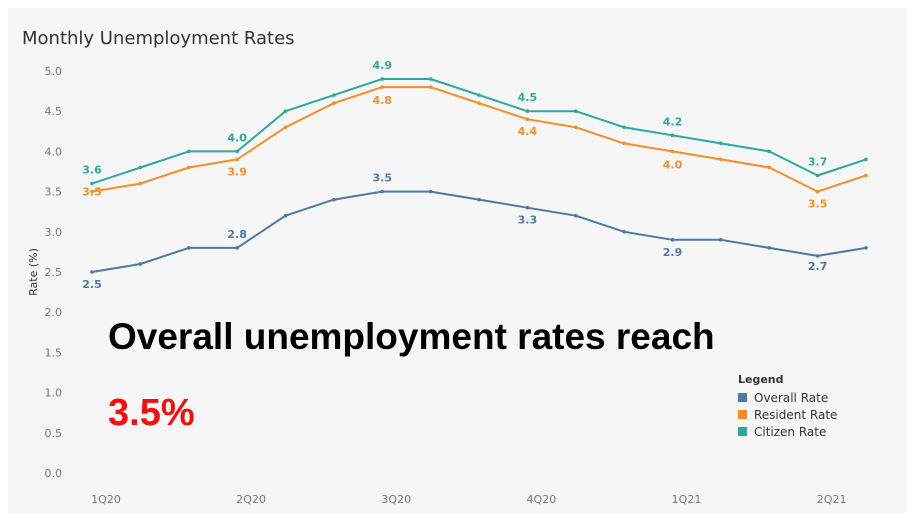  What do you see at coordinates (383, 65) in the screenshot?
I see `data-label: 4.9` at bounding box center [383, 65].